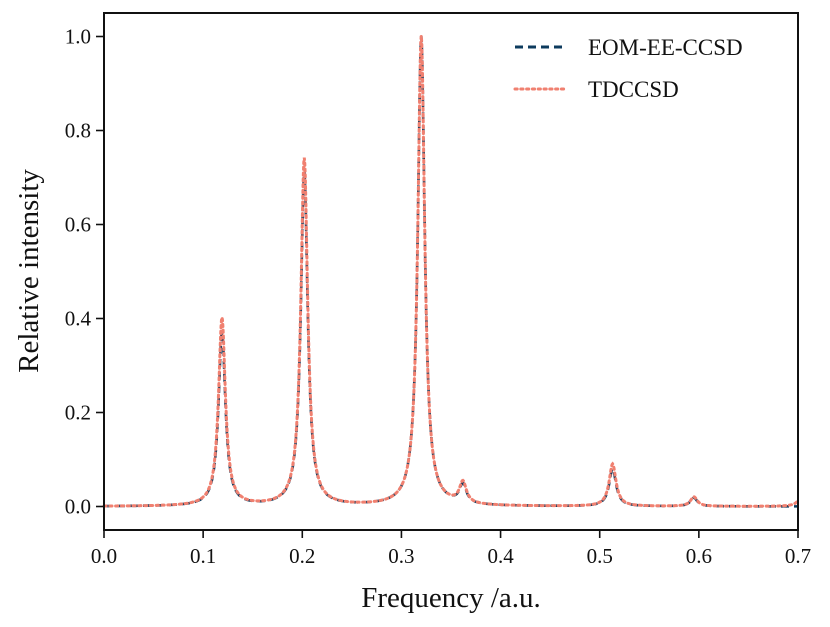 The image size is (830, 627). I want to click on y-tick-label: 0.8, so click(78, 131).